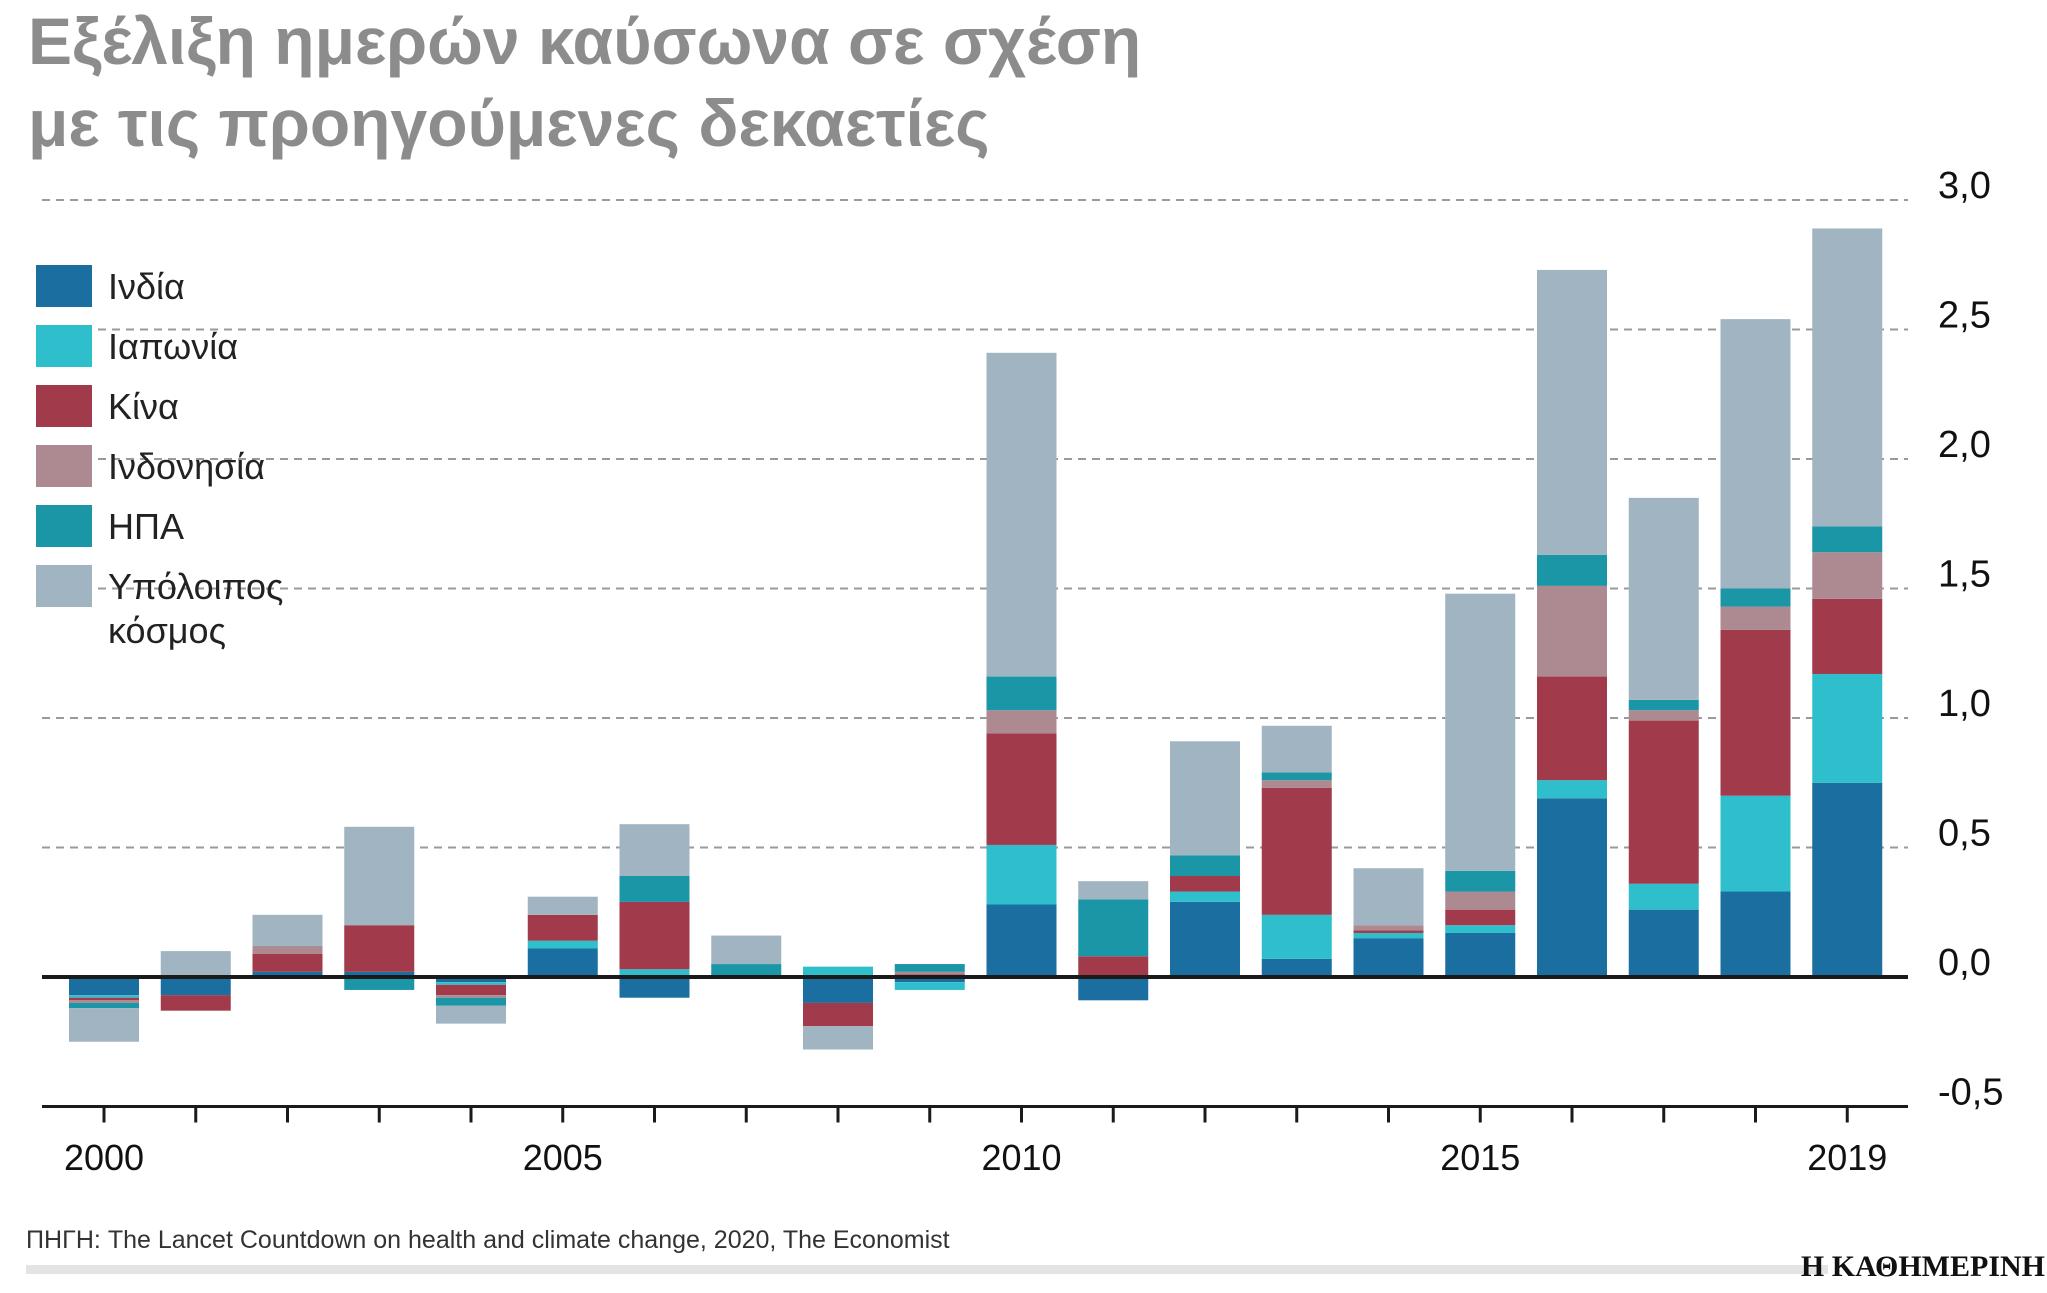  Describe the element at coordinates (1970, 1093) in the screenshot. I see `y-tick-label: -0,5` at that location.